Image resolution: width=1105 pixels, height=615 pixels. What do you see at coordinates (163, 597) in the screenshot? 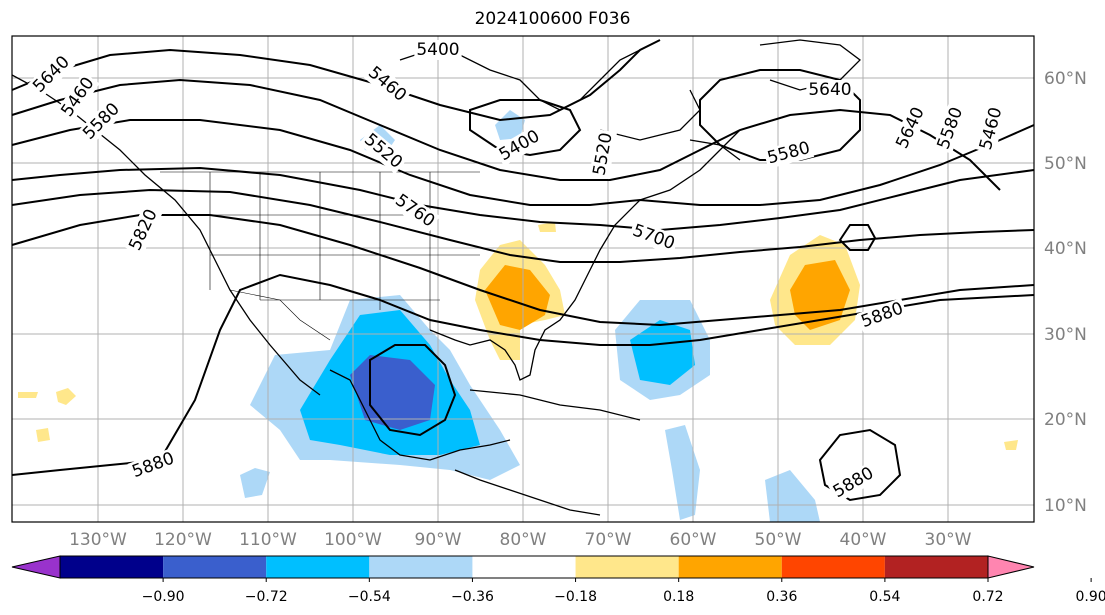
I see `colorbar-tick-label: −0.90` at bounding box center [163, 597].